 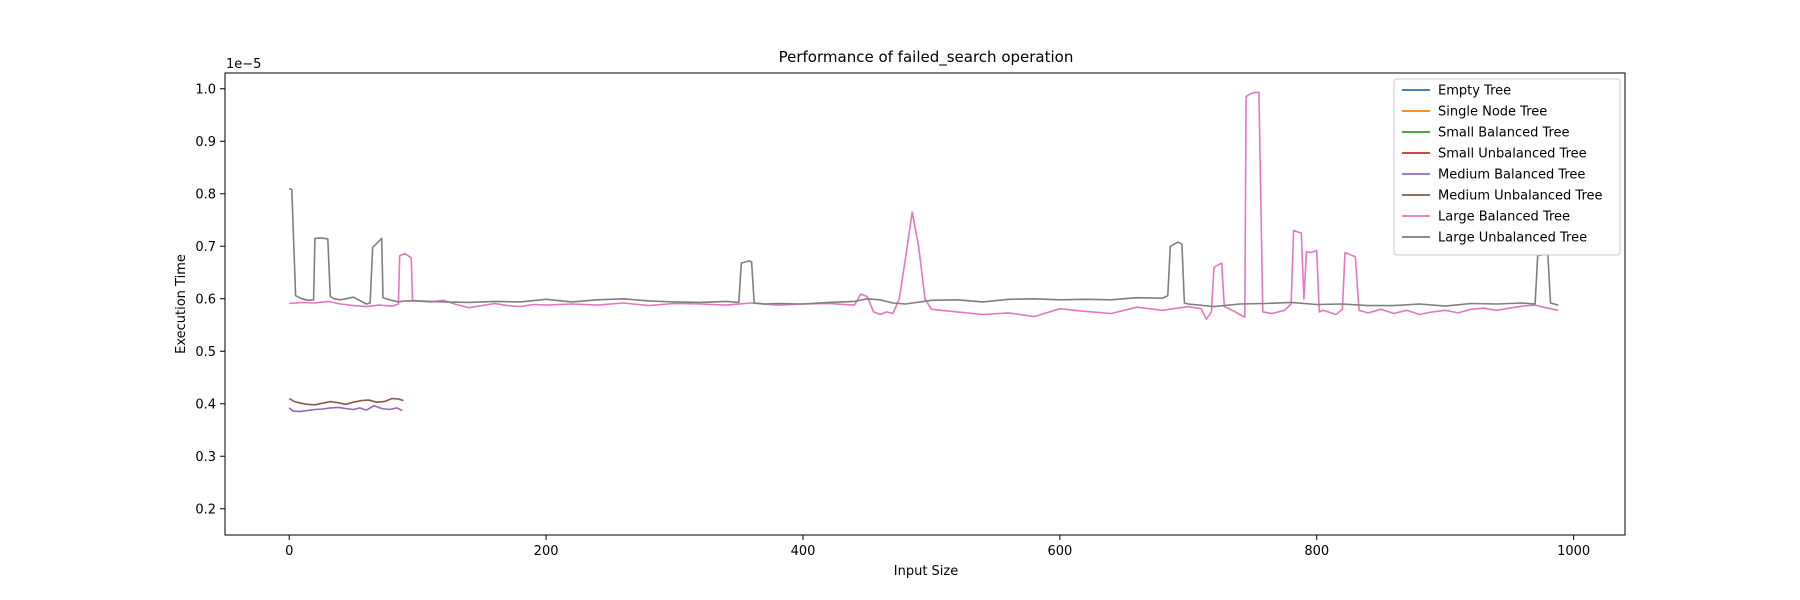 I want to click on x-tick-label: 0, so click(x=289, y=551).